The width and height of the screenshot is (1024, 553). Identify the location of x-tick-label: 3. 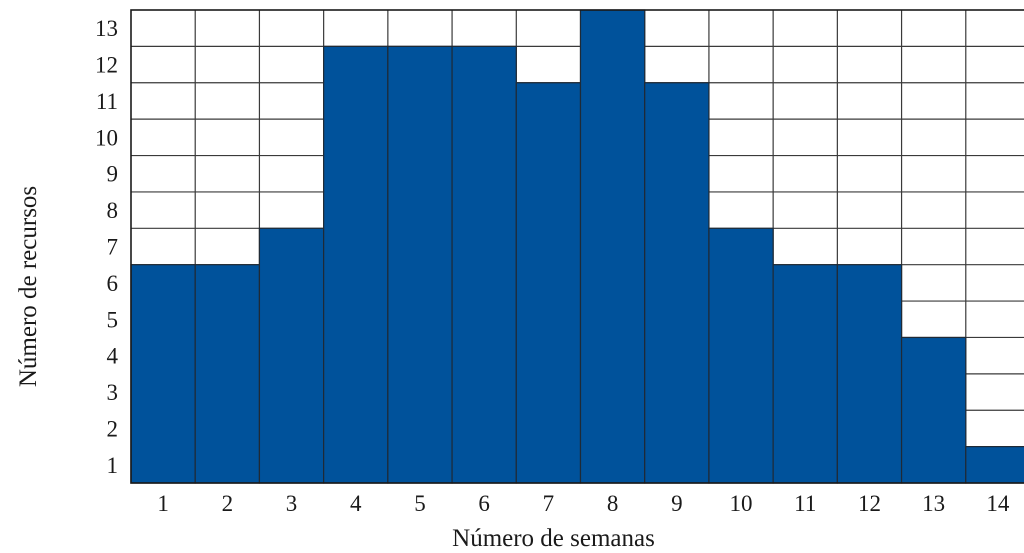
(292, 503).